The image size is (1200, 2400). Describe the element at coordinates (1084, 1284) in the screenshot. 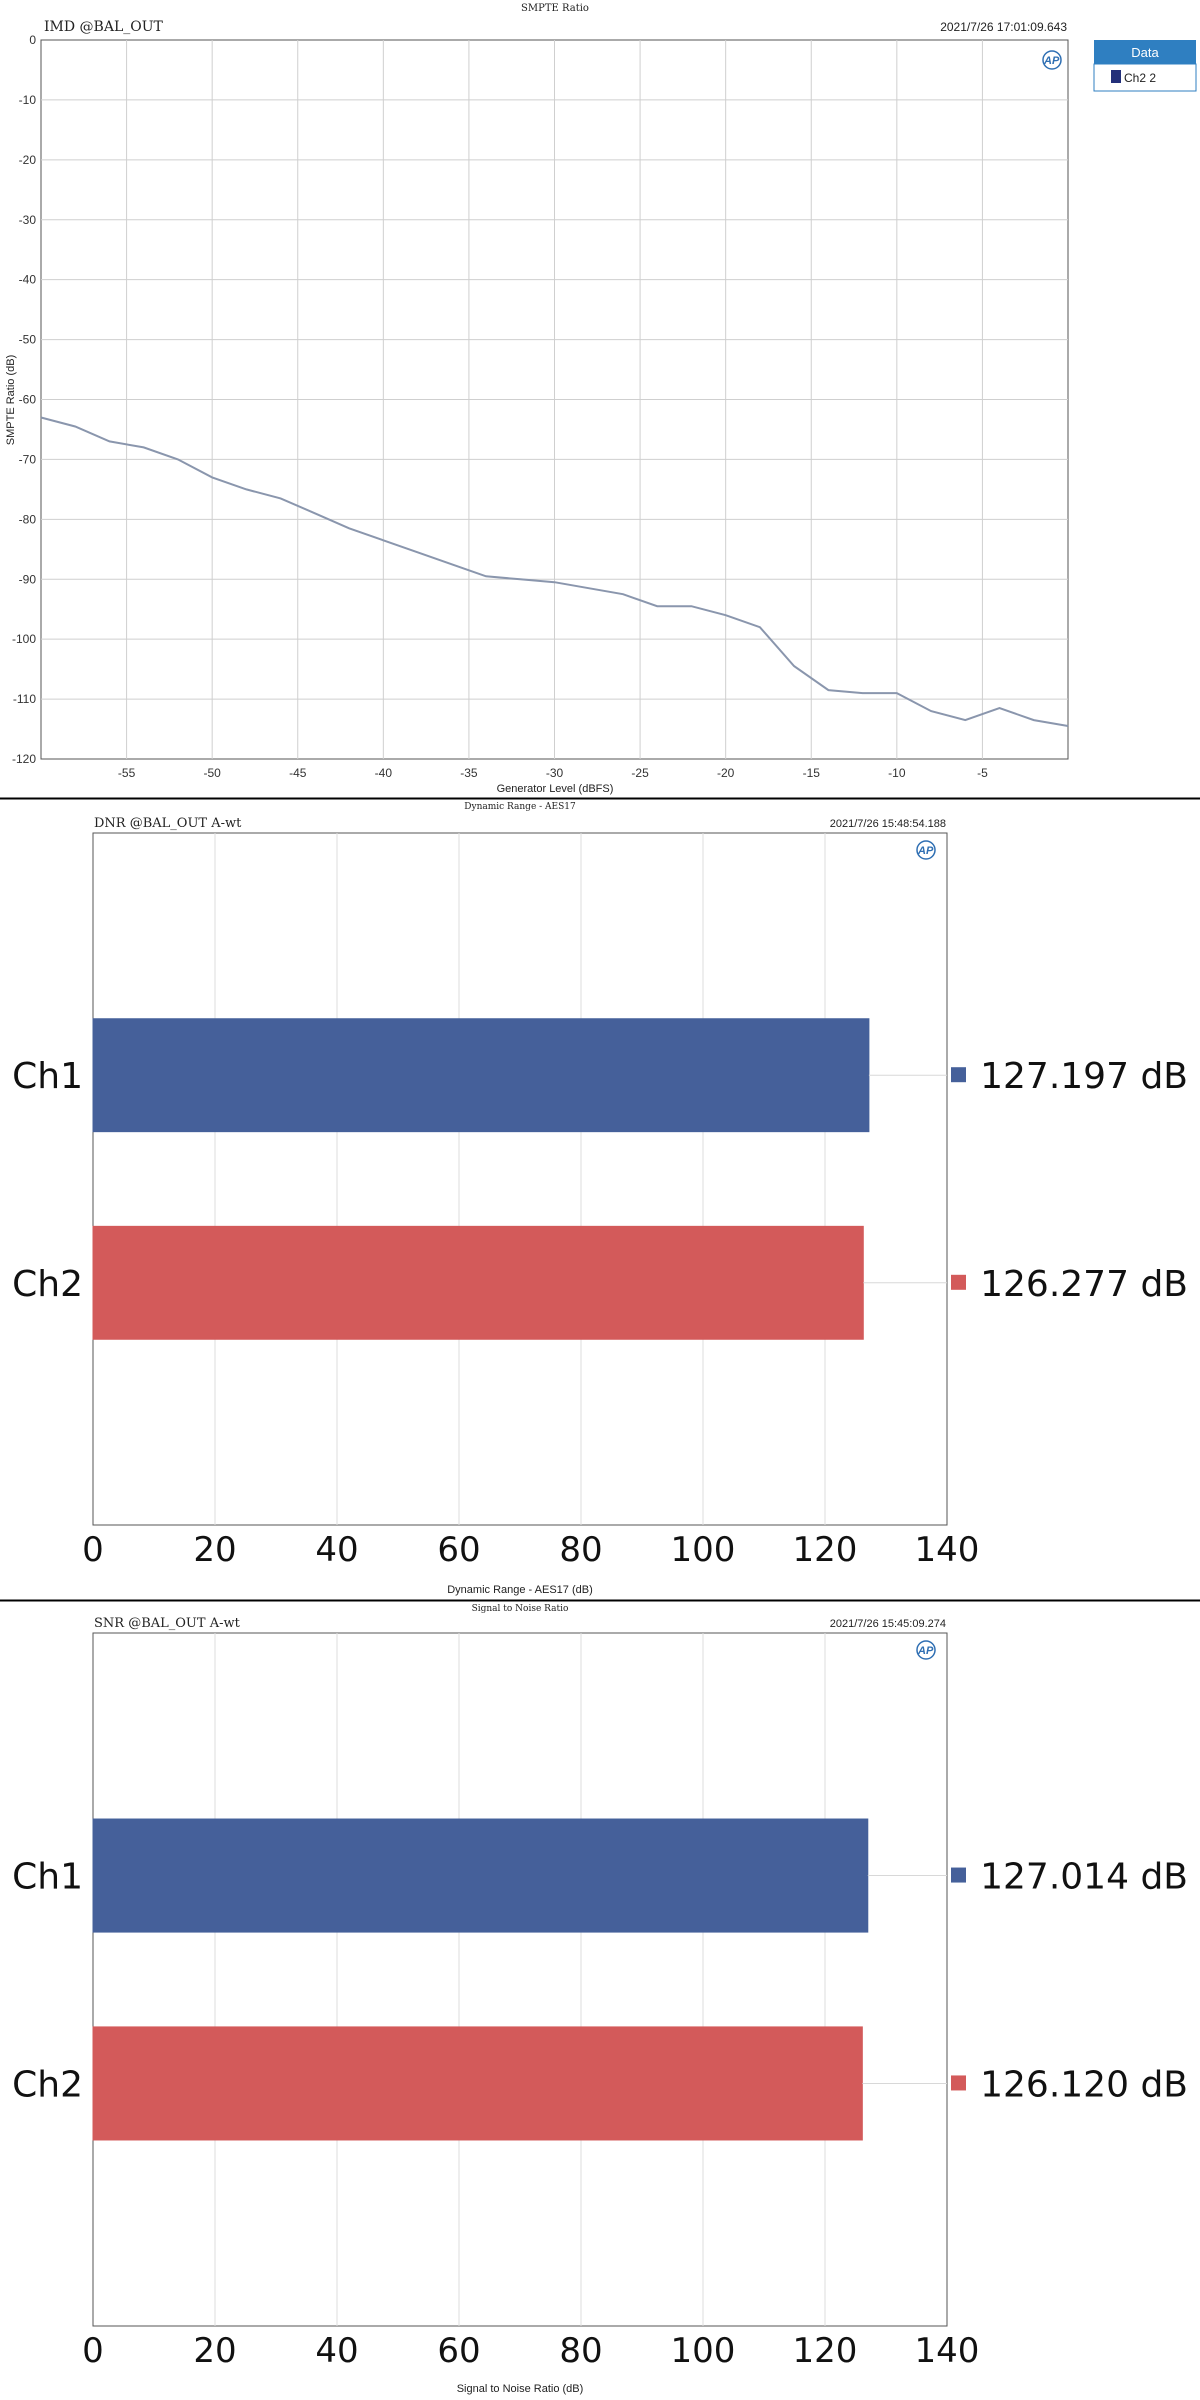

I see `value-label: 126.277 dB` at that location.